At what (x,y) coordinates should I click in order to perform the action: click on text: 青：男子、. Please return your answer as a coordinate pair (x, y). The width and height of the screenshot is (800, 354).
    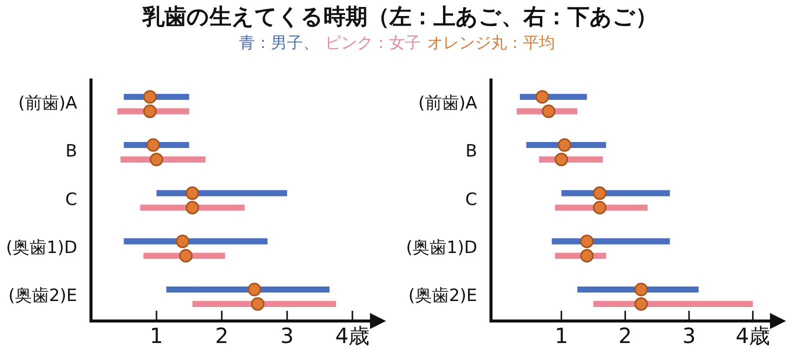
    Looking at the image, I should click on (279, 42).